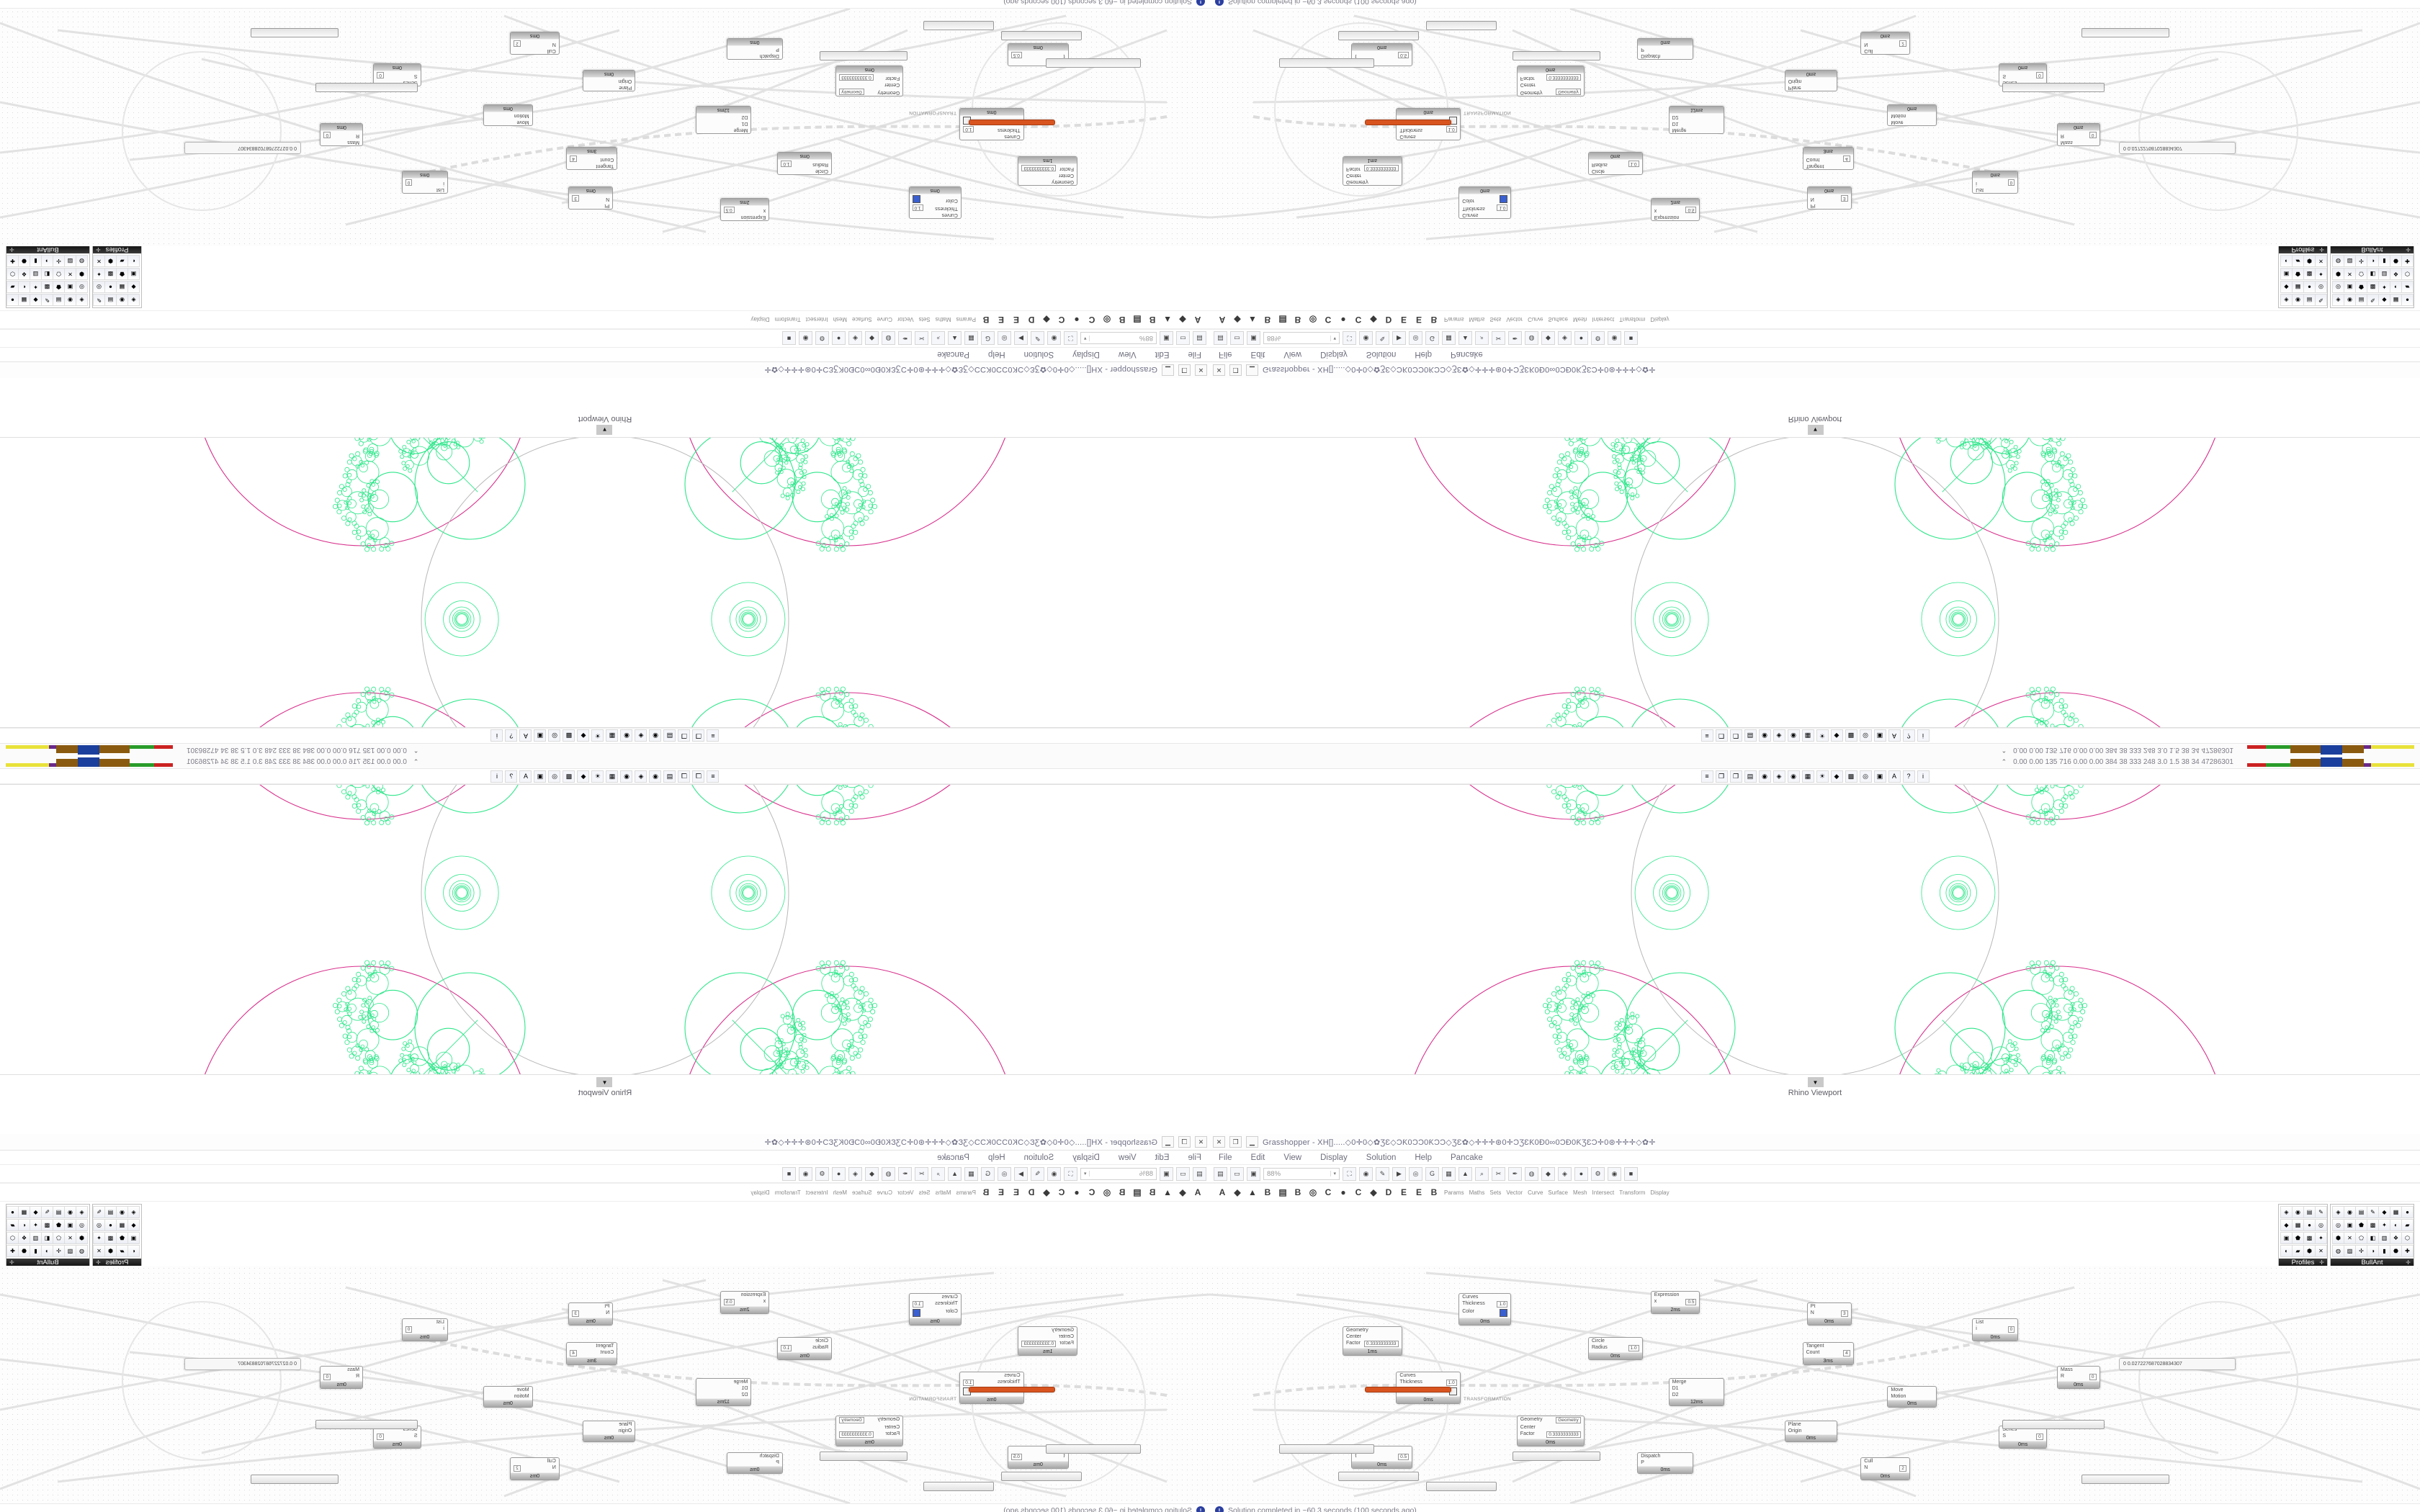 The height and width of the screenshot is (1512, 2420). What do you see at coordinates (2372, 249) in the screenshot?
I see `palette-tab-bullant: BullAnt ✛` at bounding box center [2372, 249].